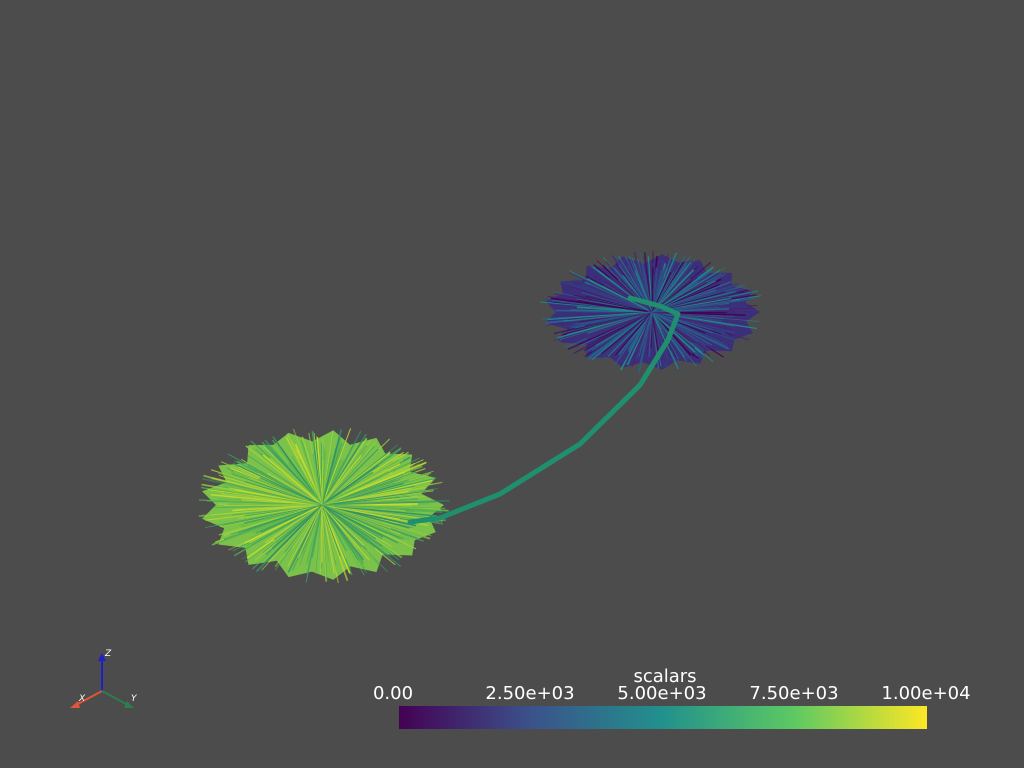  I want to click on connecting-tube, so click(544, 410).